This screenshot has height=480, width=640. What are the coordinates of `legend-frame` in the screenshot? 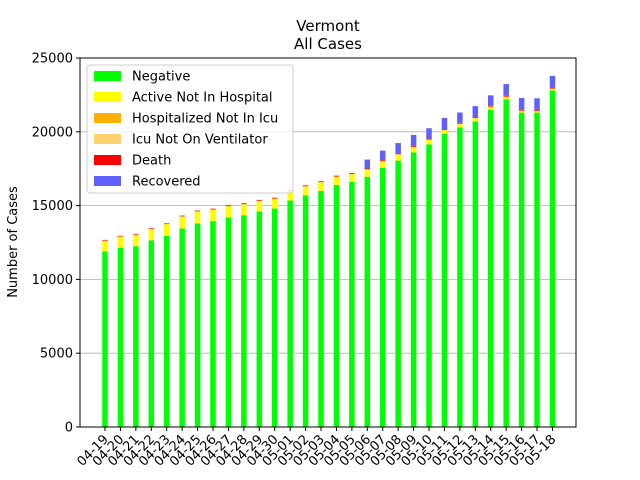 It's located at (190, 129).